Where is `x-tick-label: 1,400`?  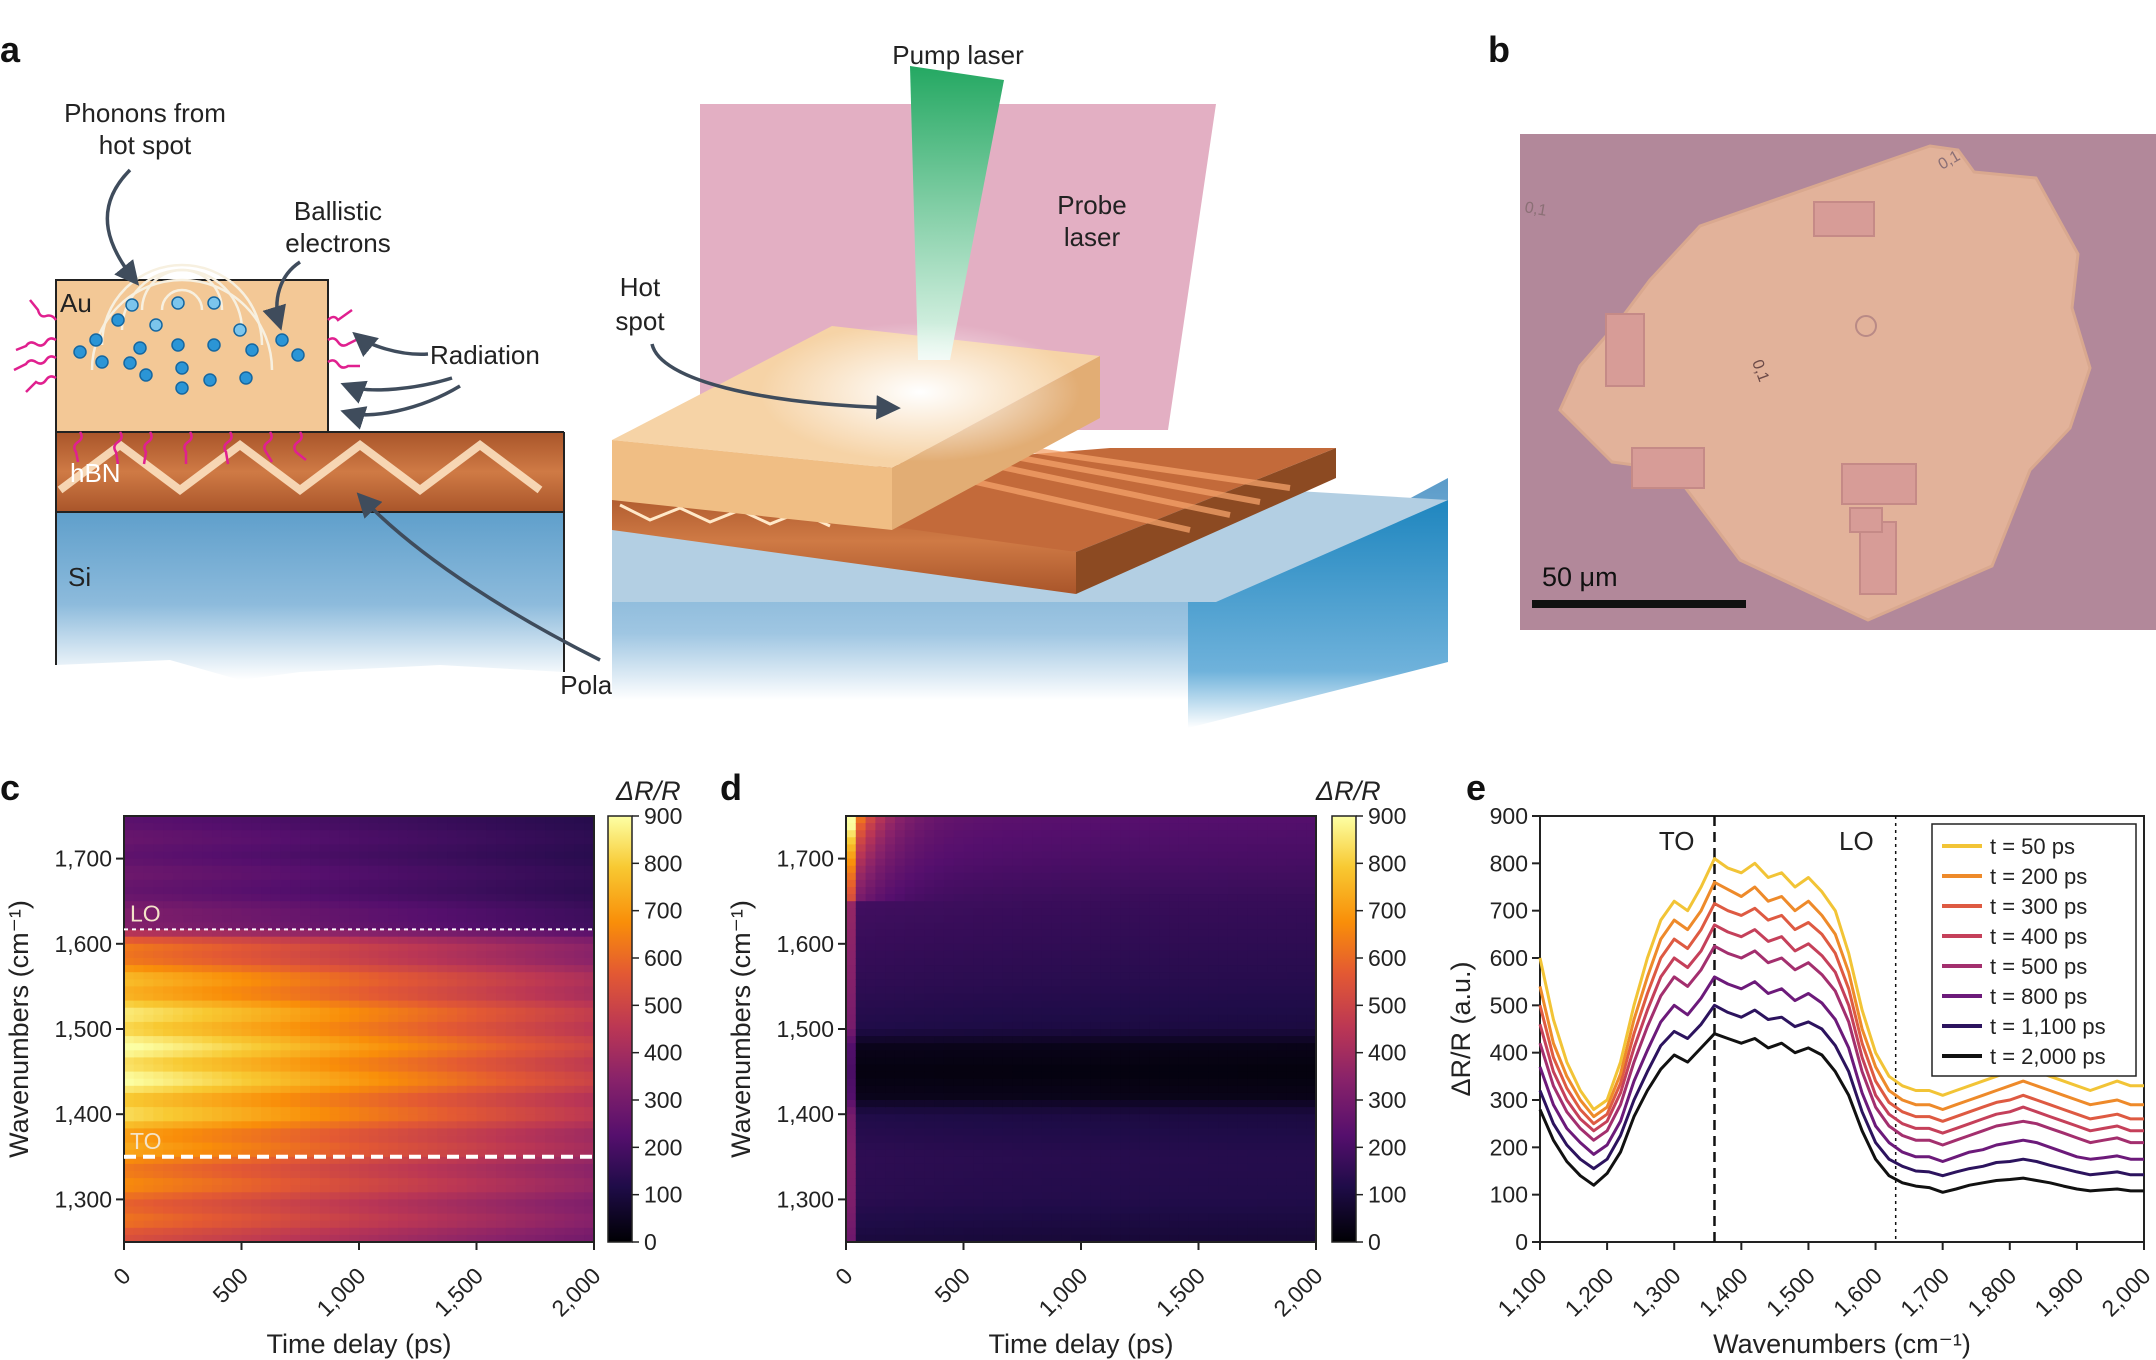 x-tick-label: 1,400 is located at coordinates (1723, 1291).